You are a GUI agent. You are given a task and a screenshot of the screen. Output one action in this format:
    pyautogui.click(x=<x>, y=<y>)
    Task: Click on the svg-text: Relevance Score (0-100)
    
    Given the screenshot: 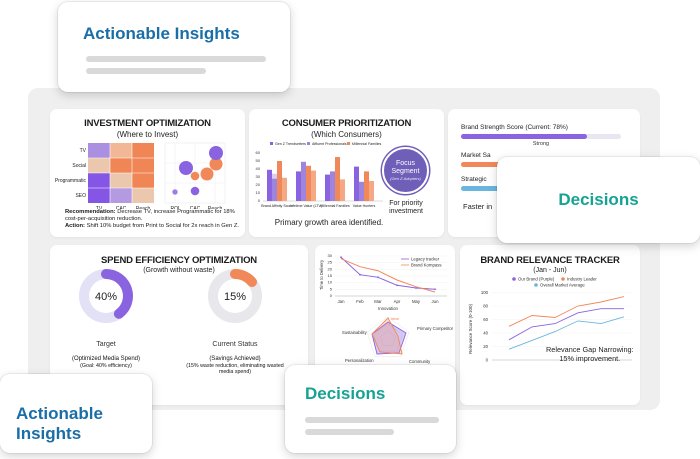 What is the action you would take?
    pyautogui.click(x=470, y=328)
    